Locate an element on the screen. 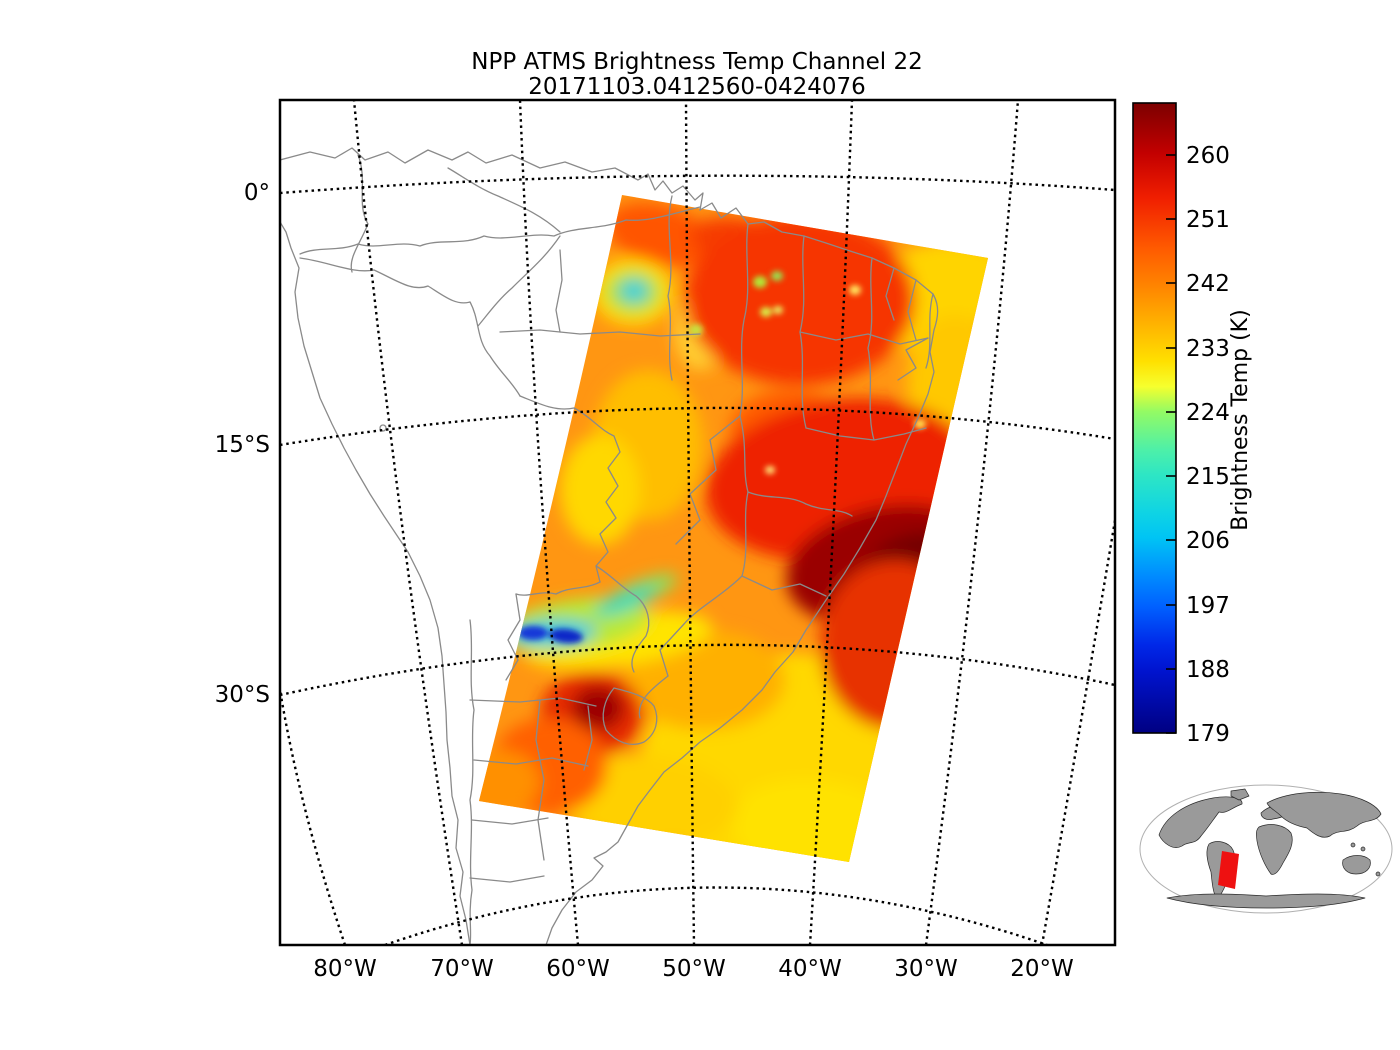 The height and width of the screenshot is (1050, 1400). cbar-251: 251 is located at coordinates (1208, 220).